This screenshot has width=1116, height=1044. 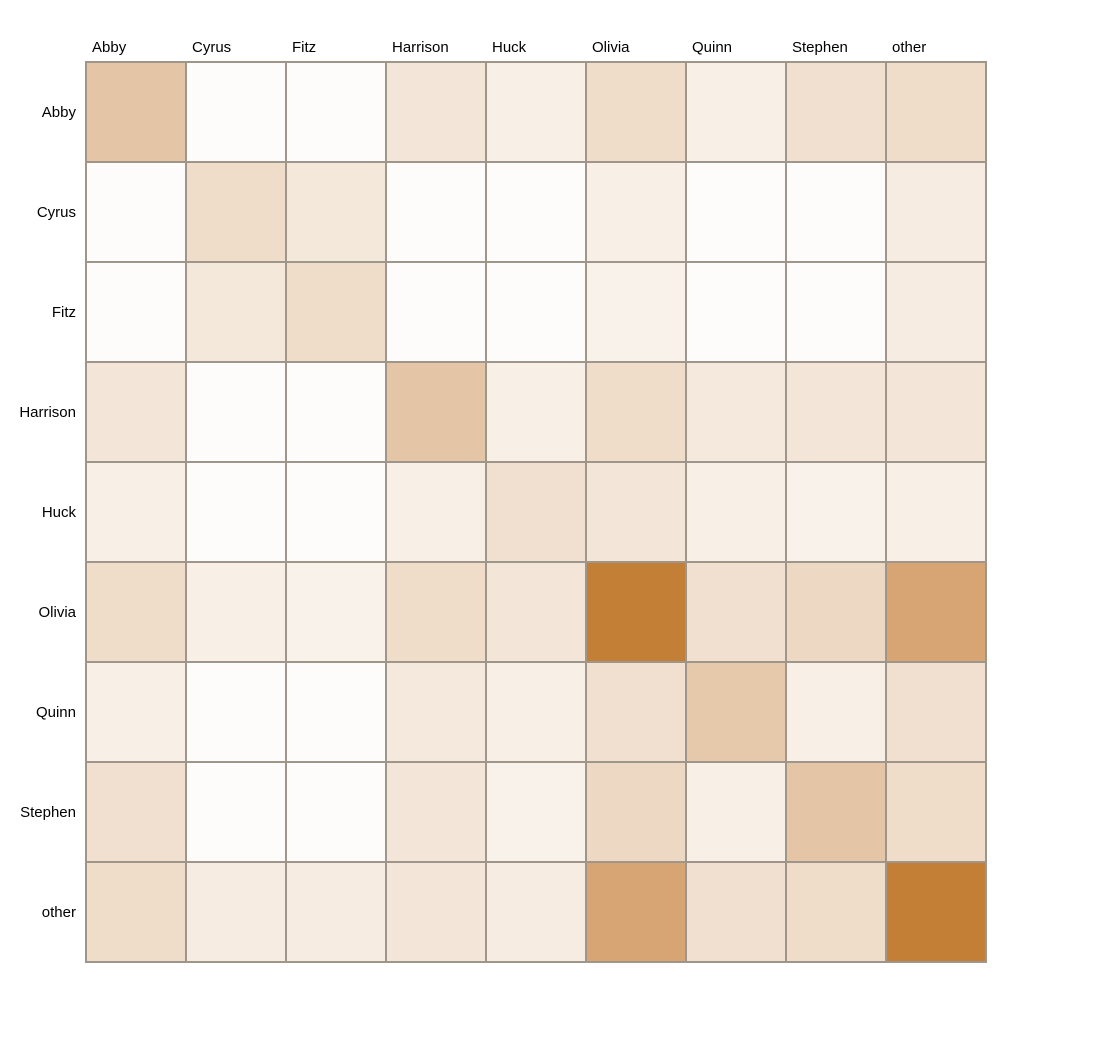 What do you see at coordinates (48, 812) in the screenshot?
I see `row-label: Stephen` at bounding box center [48, 812].